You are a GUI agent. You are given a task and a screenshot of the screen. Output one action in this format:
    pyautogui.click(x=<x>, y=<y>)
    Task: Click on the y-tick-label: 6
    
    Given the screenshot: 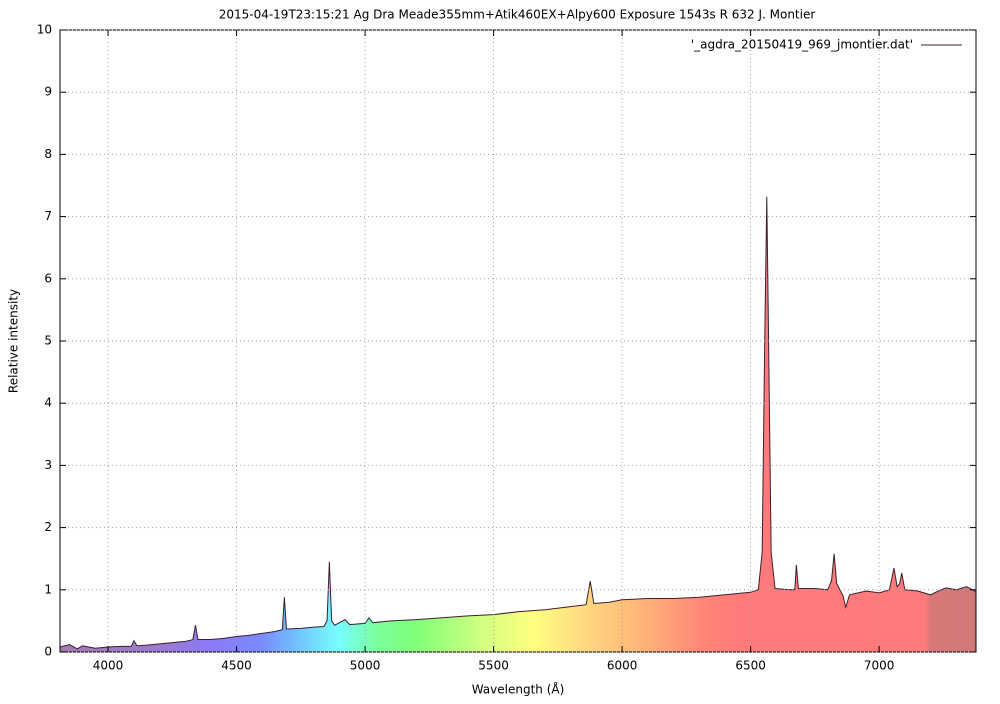 What is the action you would take?
    pyautogui.click(x=48, y=278)
    